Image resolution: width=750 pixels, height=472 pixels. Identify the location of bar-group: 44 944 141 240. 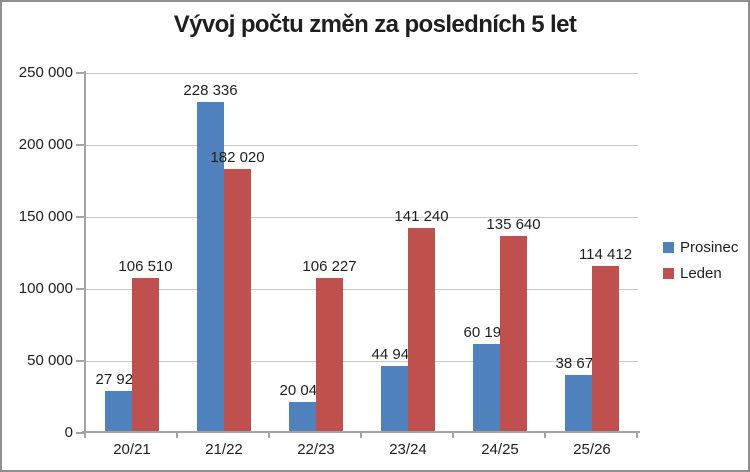
(408, 252).